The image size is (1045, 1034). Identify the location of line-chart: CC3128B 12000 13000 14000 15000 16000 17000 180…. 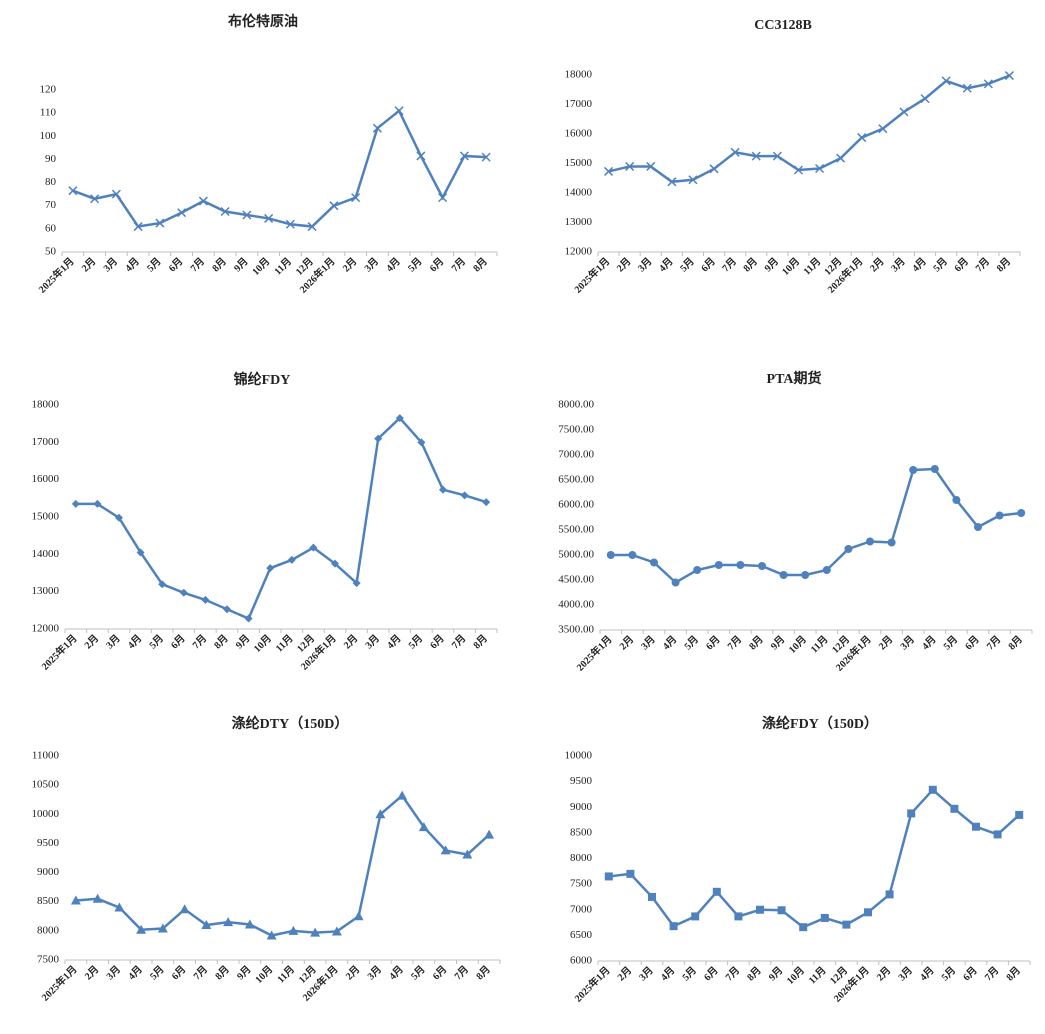
(793, 157).